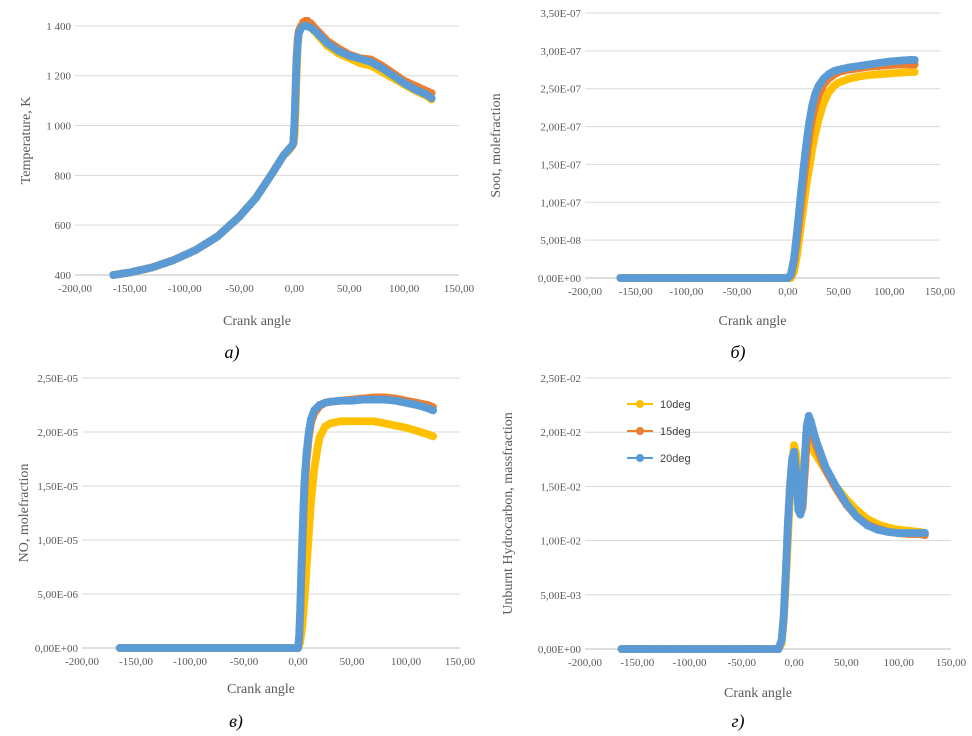 The image size is (972, 736). I want to click on y-tick-label: 1 200, so click(58, 77).